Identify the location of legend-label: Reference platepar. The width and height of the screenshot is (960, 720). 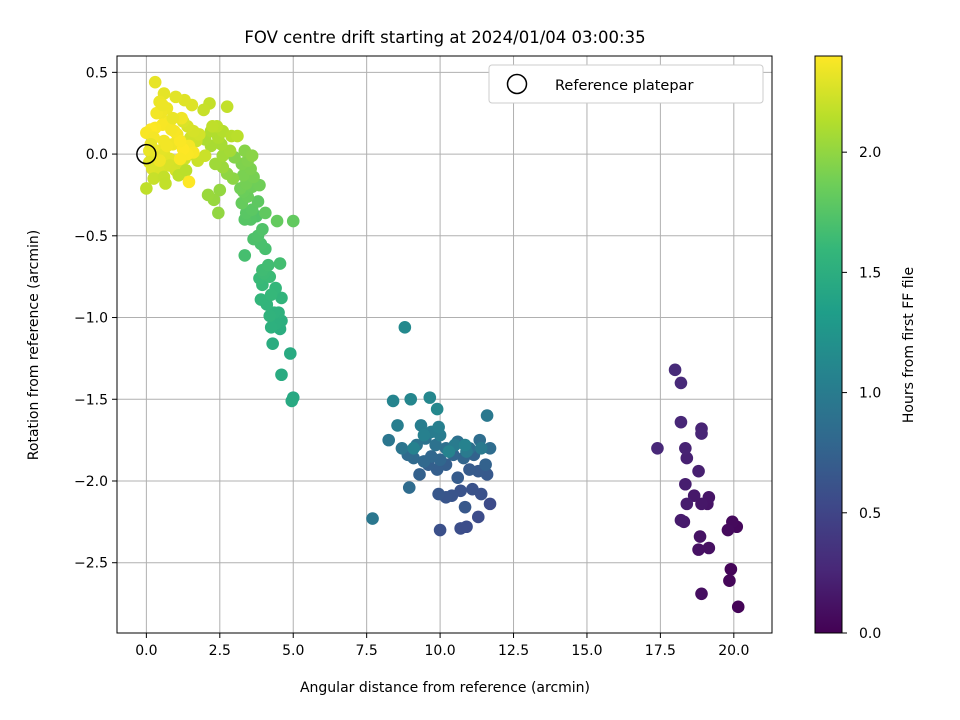
(624, 86).